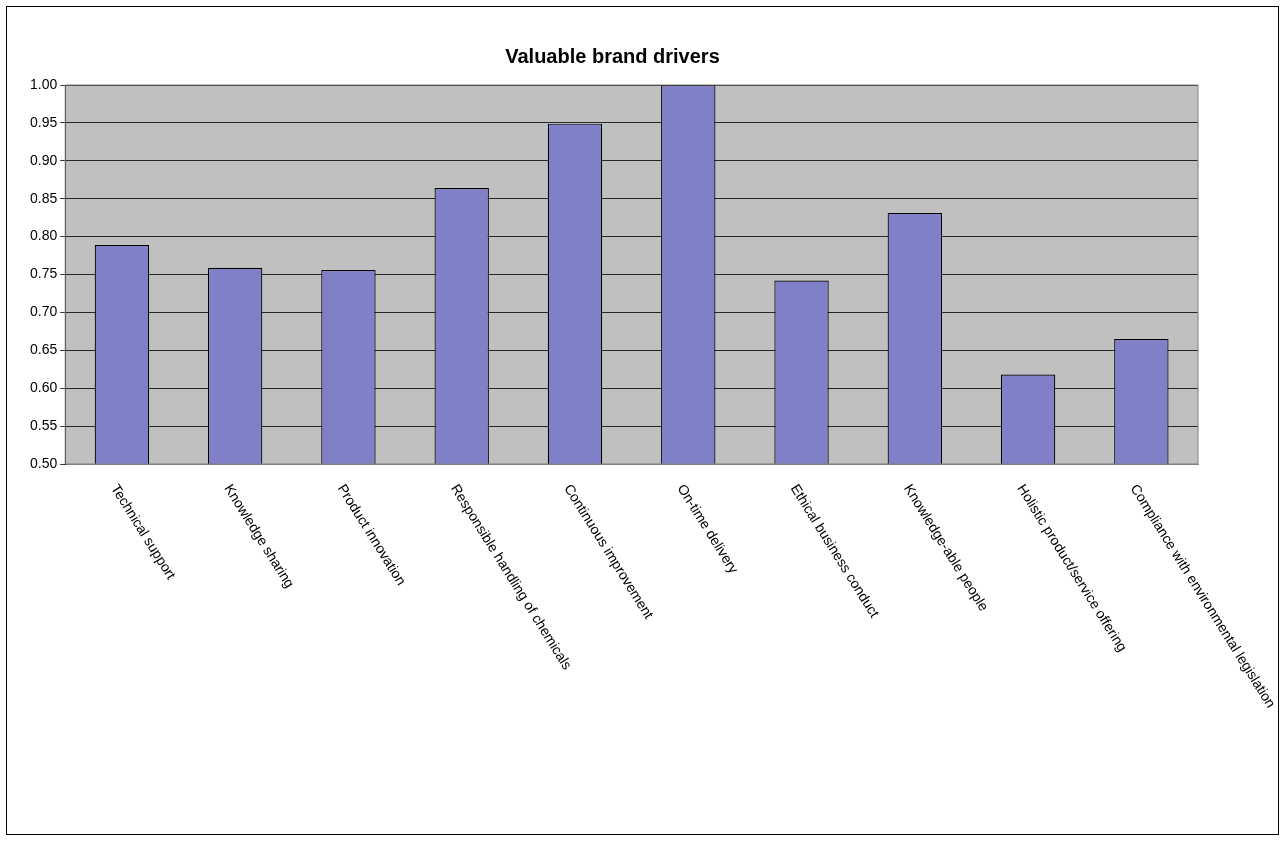 The height and width of the screenshot is (841, 1287). Describe the element at coordinates (44, 159) in the screenshot. I see `y-tick-label: 0.90` at that location.